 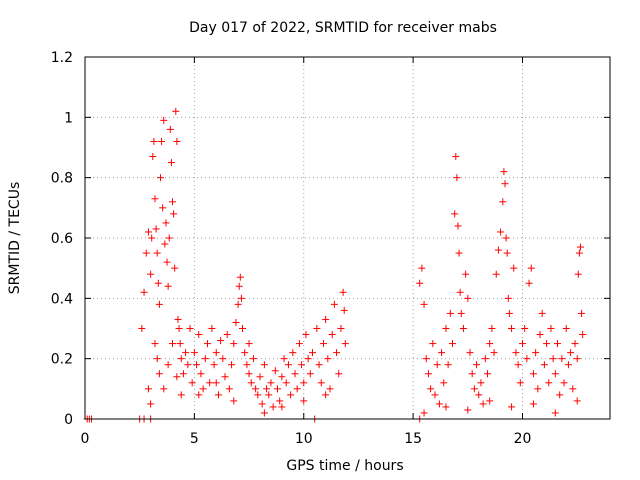 I want to click on y-tick-label: 1, so click(x=68, y=118).